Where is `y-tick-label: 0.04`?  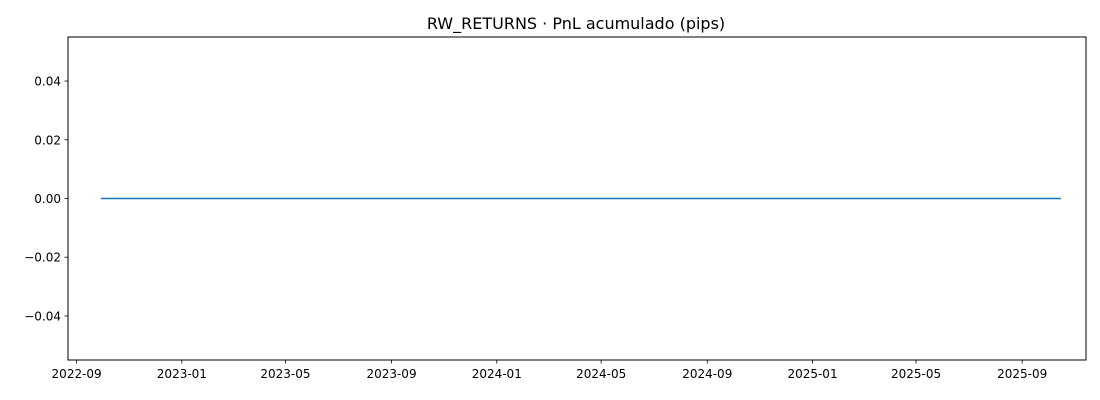
y-tick-label: 0.04 is located at coordinates (47, 82).